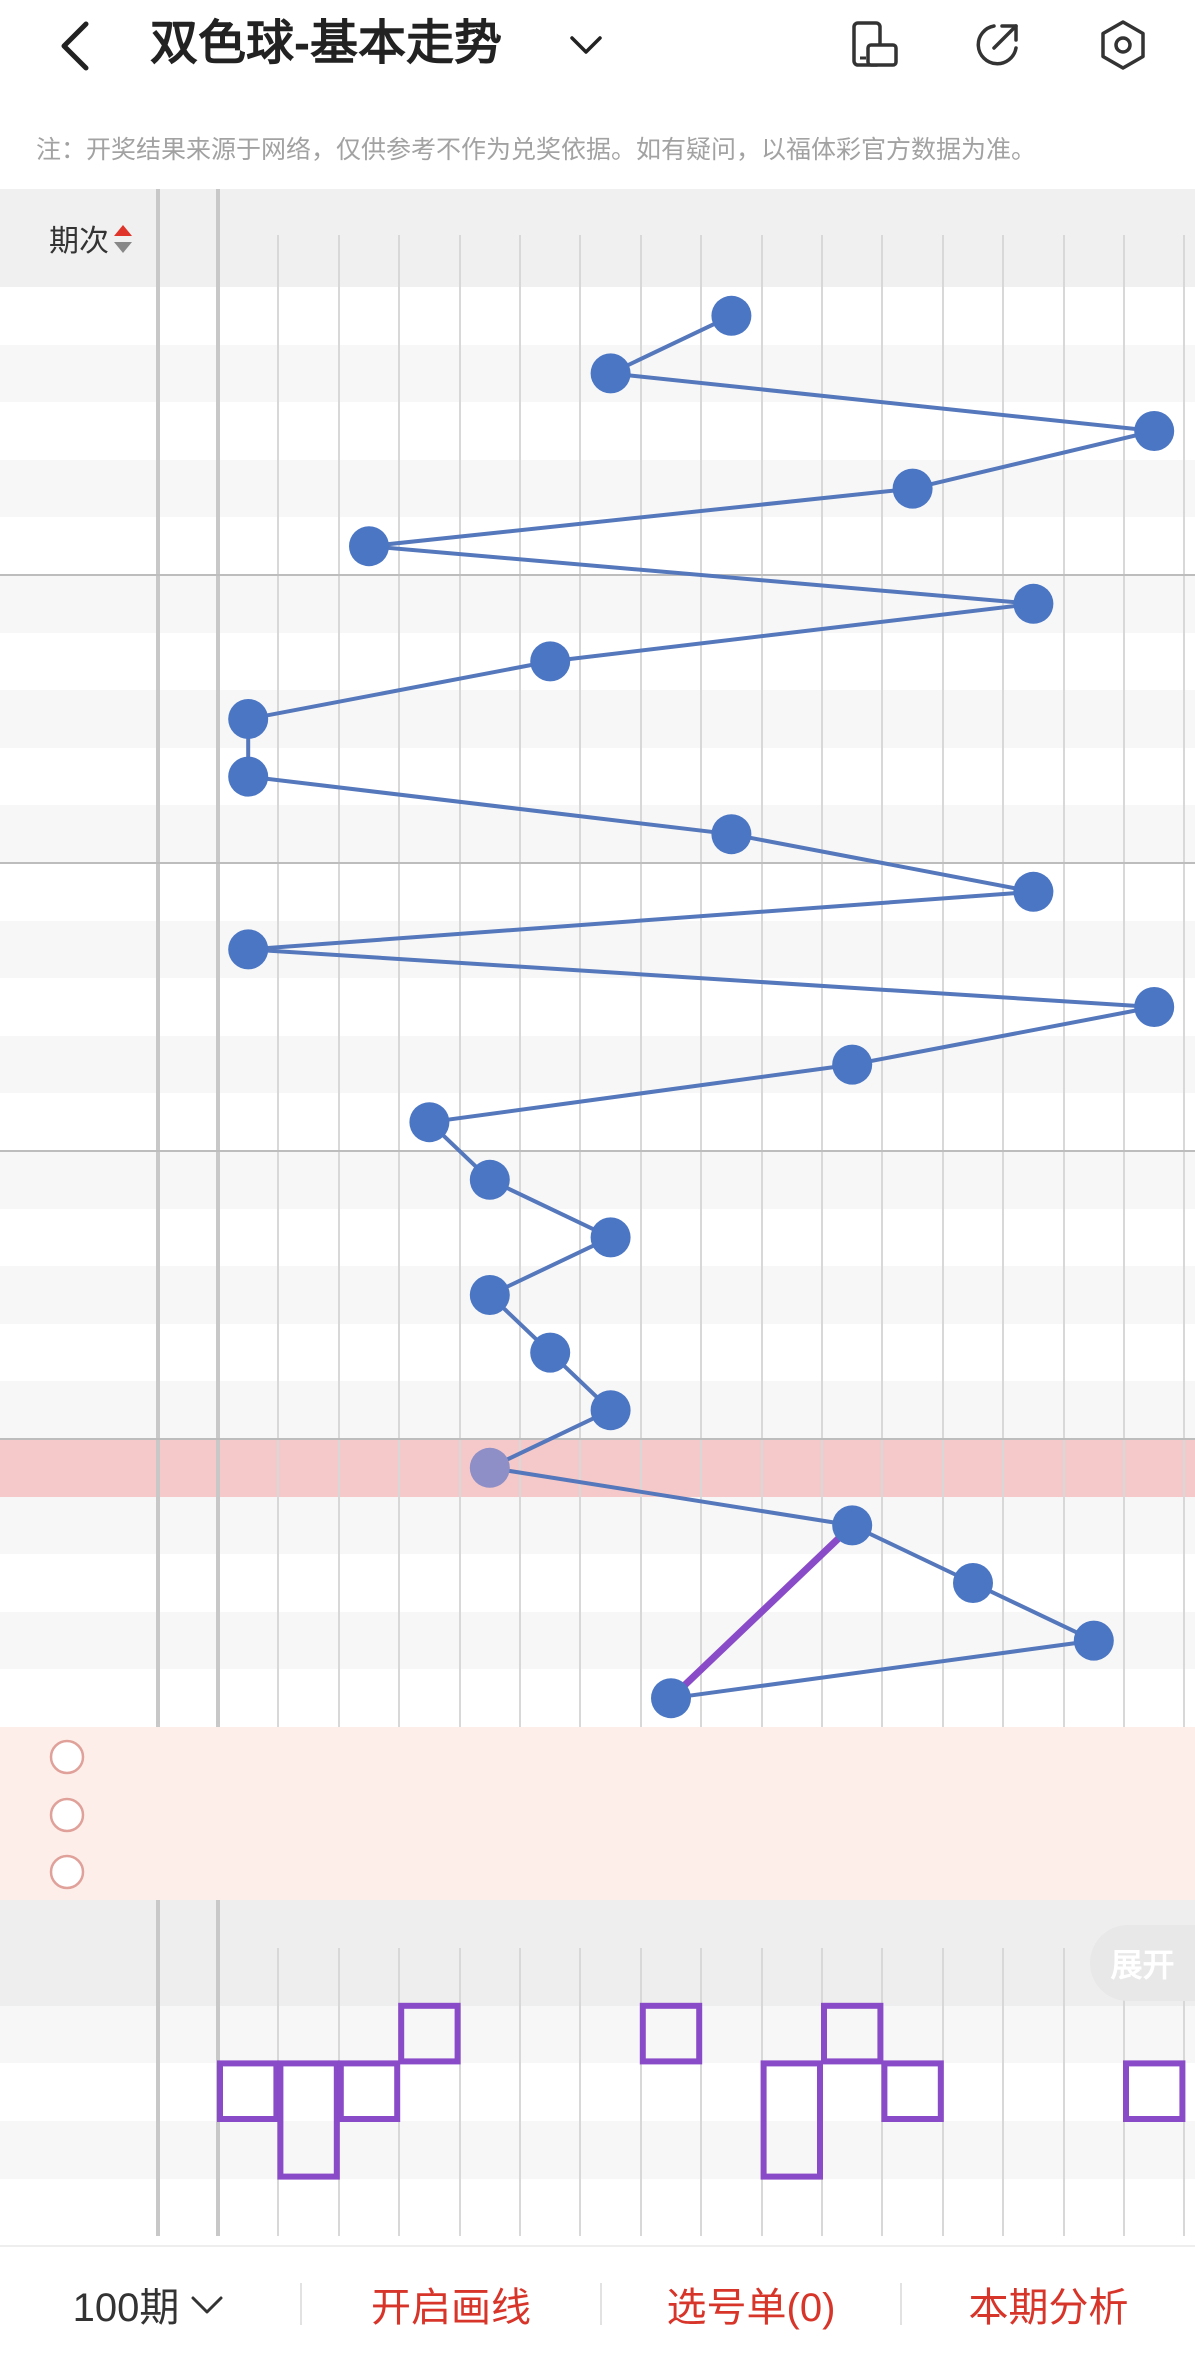 This screenshot has height=2360, width=1195. What do you see at coordinates (751, 2307) in the screenshot?
I see `selection-list-button: 选号单(0)` at bounding box center [751, 2307].